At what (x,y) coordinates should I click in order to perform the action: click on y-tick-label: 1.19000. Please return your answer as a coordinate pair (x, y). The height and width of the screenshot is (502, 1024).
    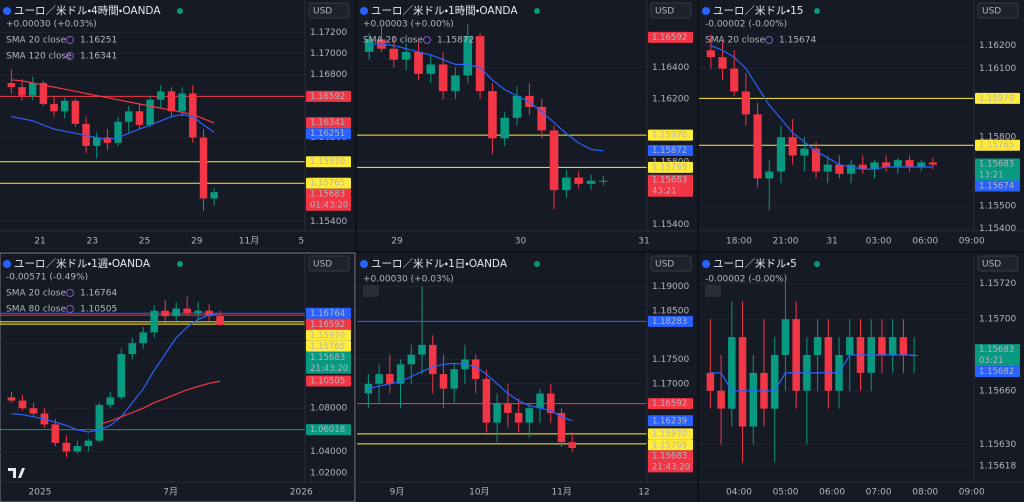
    Looking at the image, I should click on (670, 287).